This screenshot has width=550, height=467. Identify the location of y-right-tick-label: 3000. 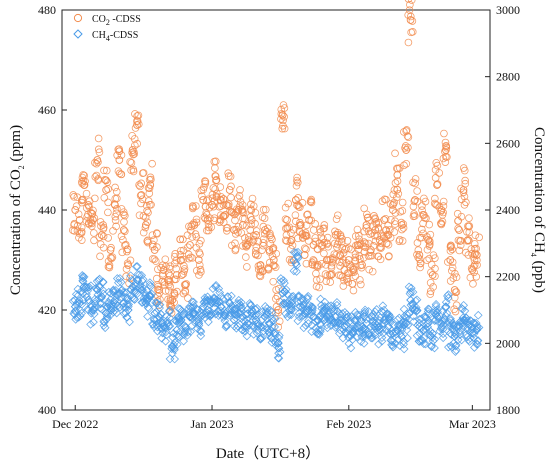
(508, 10).